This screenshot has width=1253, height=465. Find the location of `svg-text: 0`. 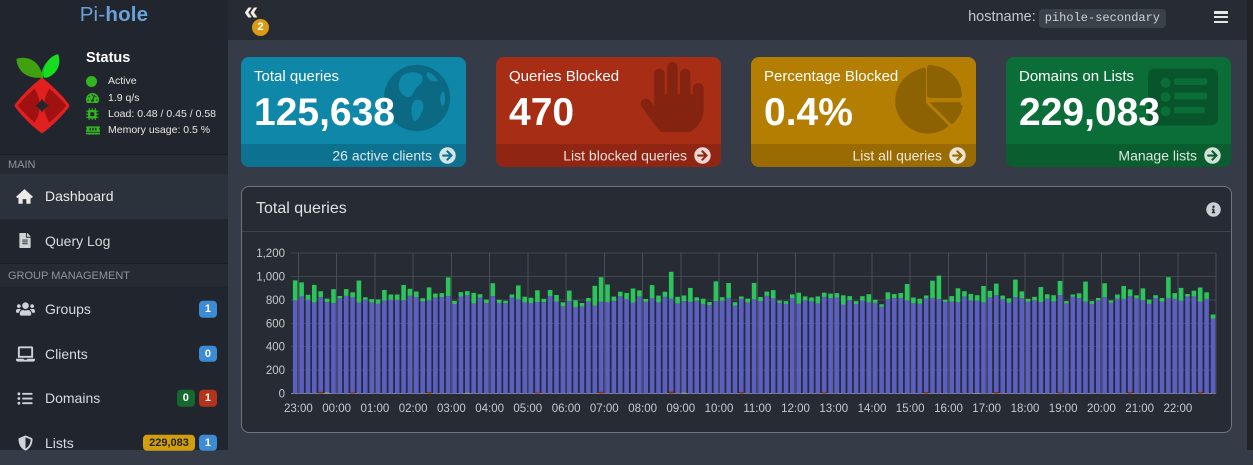

svg-text: 0 is located at coordinates (282, 395).